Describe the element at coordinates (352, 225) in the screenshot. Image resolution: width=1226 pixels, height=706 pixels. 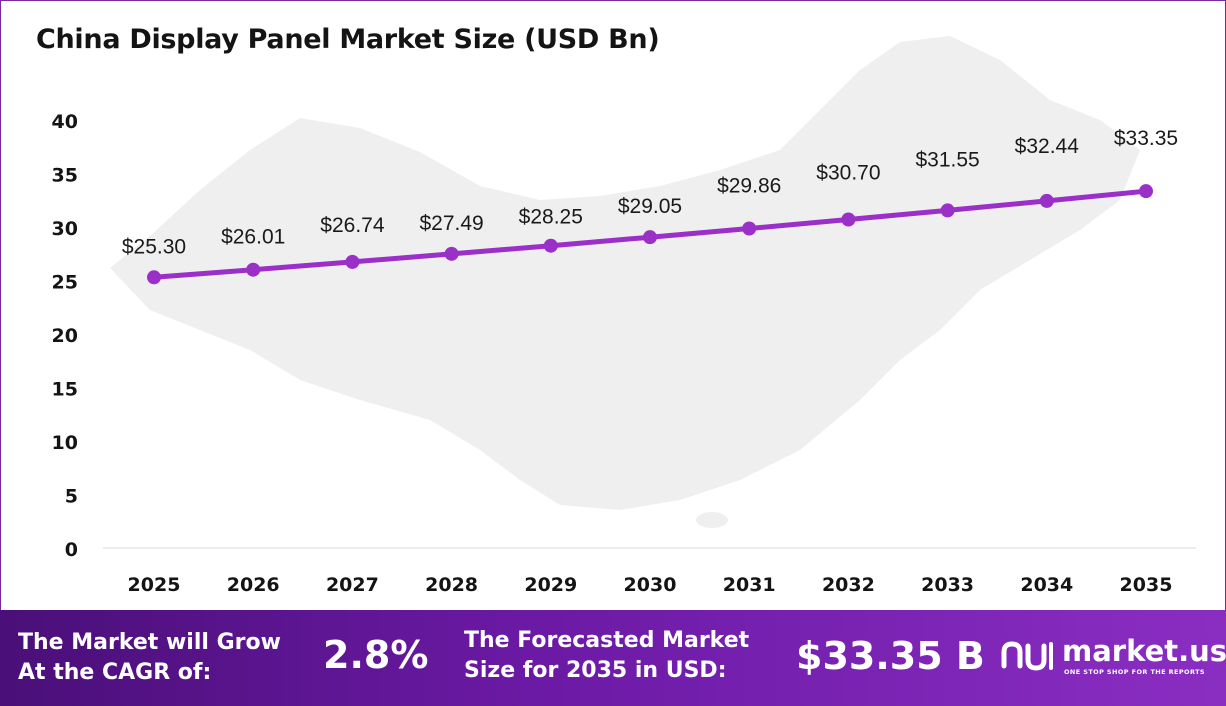
I see `data-label: $26.74` at that location.